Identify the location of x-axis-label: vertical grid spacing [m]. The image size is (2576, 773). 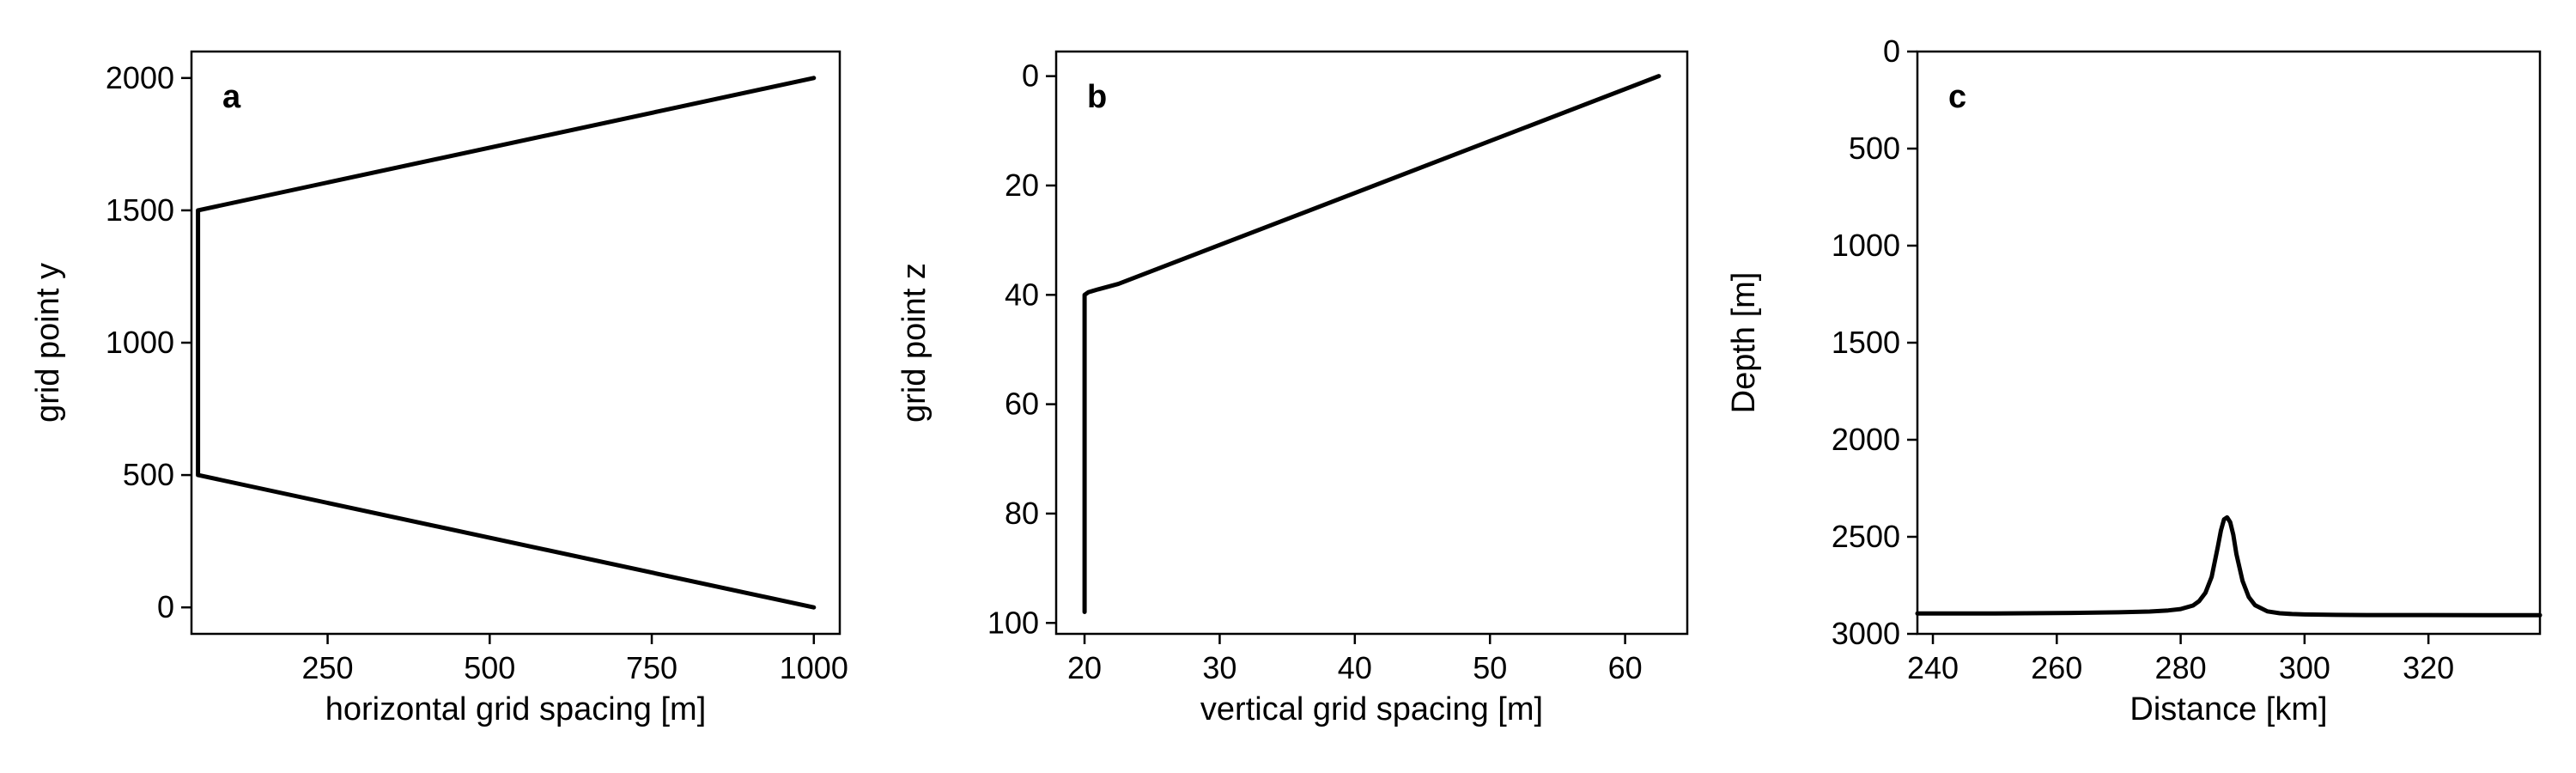
(1371, 709).